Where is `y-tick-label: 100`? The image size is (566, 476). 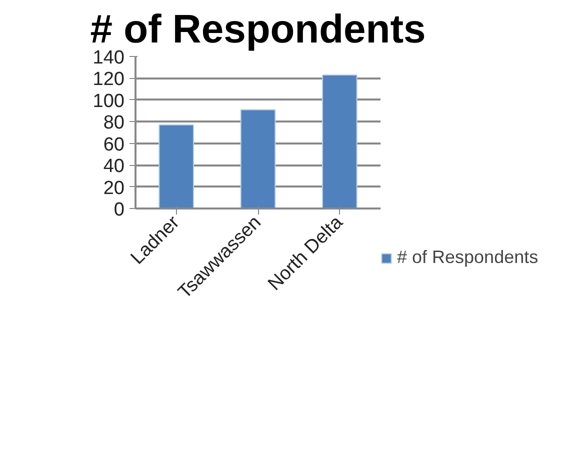
y-tick-label: 100 is located at coordinates (108, 101).